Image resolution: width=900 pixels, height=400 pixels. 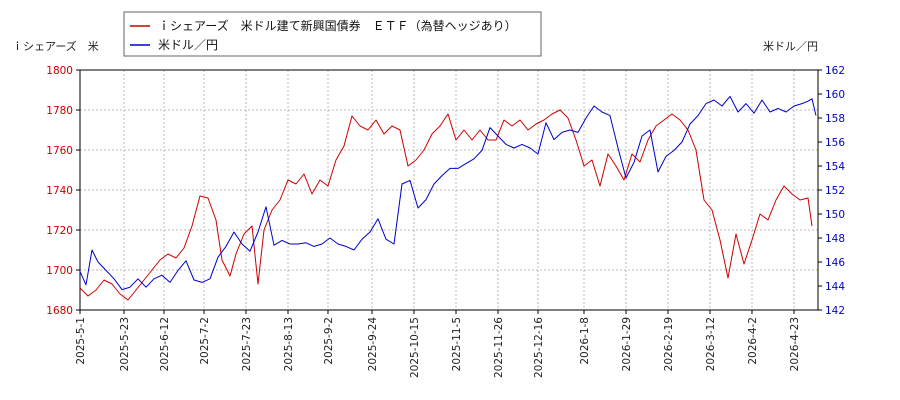 I want to click on right-tick-label: 146, so click(x=835, y=263).